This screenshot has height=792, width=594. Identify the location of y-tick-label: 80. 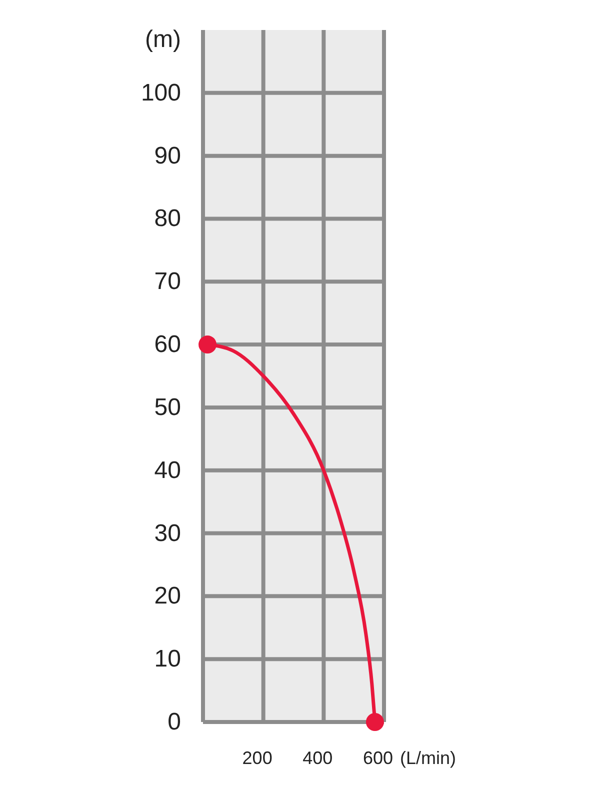
(167, 218).